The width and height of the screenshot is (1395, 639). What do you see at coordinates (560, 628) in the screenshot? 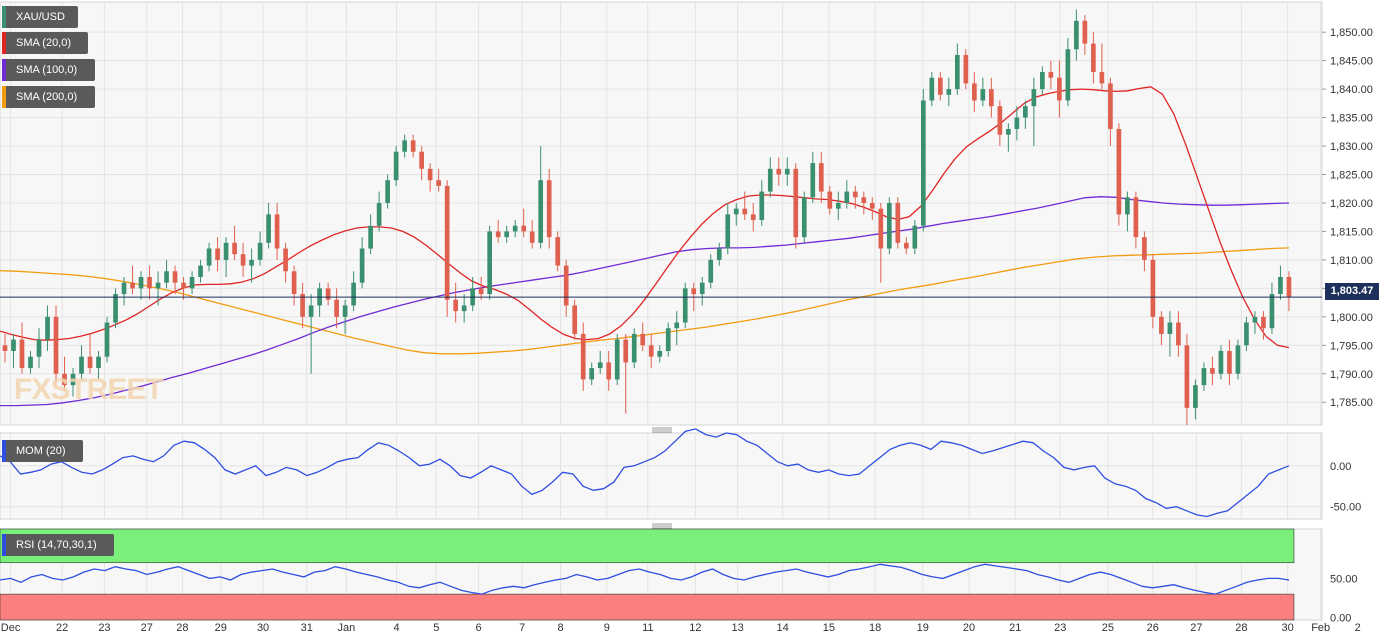
I see `x-tick-label: 8` at bounding box center [560, 628].